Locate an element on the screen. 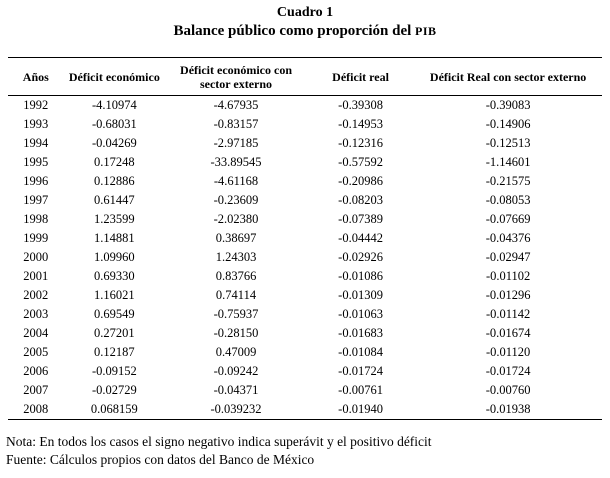  value-cell: 0.12886 is located at coordinates (114, 181).